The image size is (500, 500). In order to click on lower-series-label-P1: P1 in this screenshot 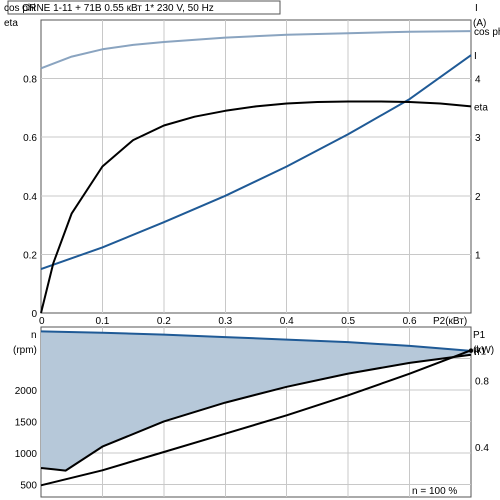, I will do `click(480, 351)`.